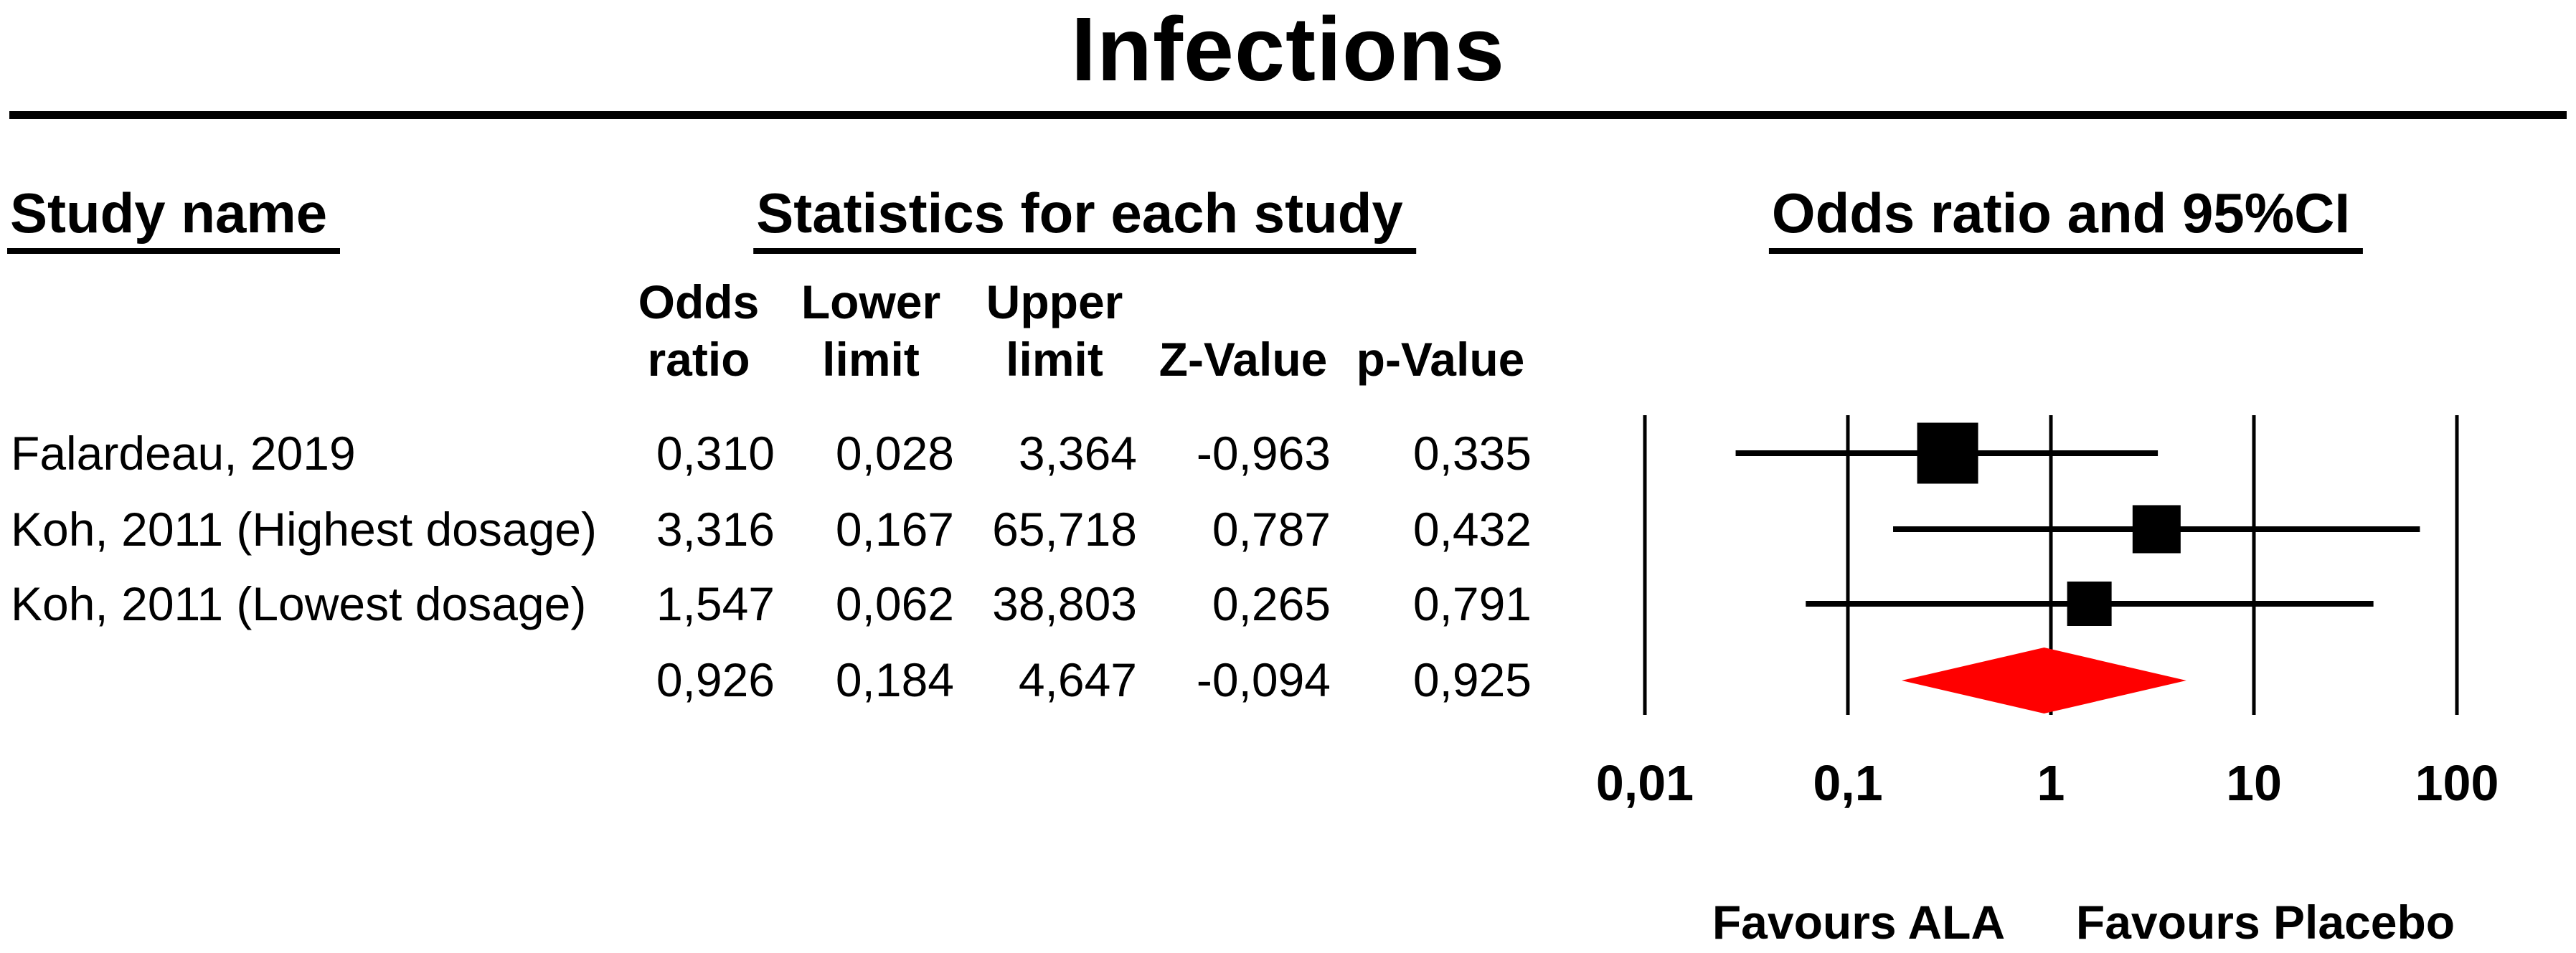  Describe the element at coordinates (715, 679) in the screenshot. I see `summary-odds-ratio-value: 0,926` at that location.